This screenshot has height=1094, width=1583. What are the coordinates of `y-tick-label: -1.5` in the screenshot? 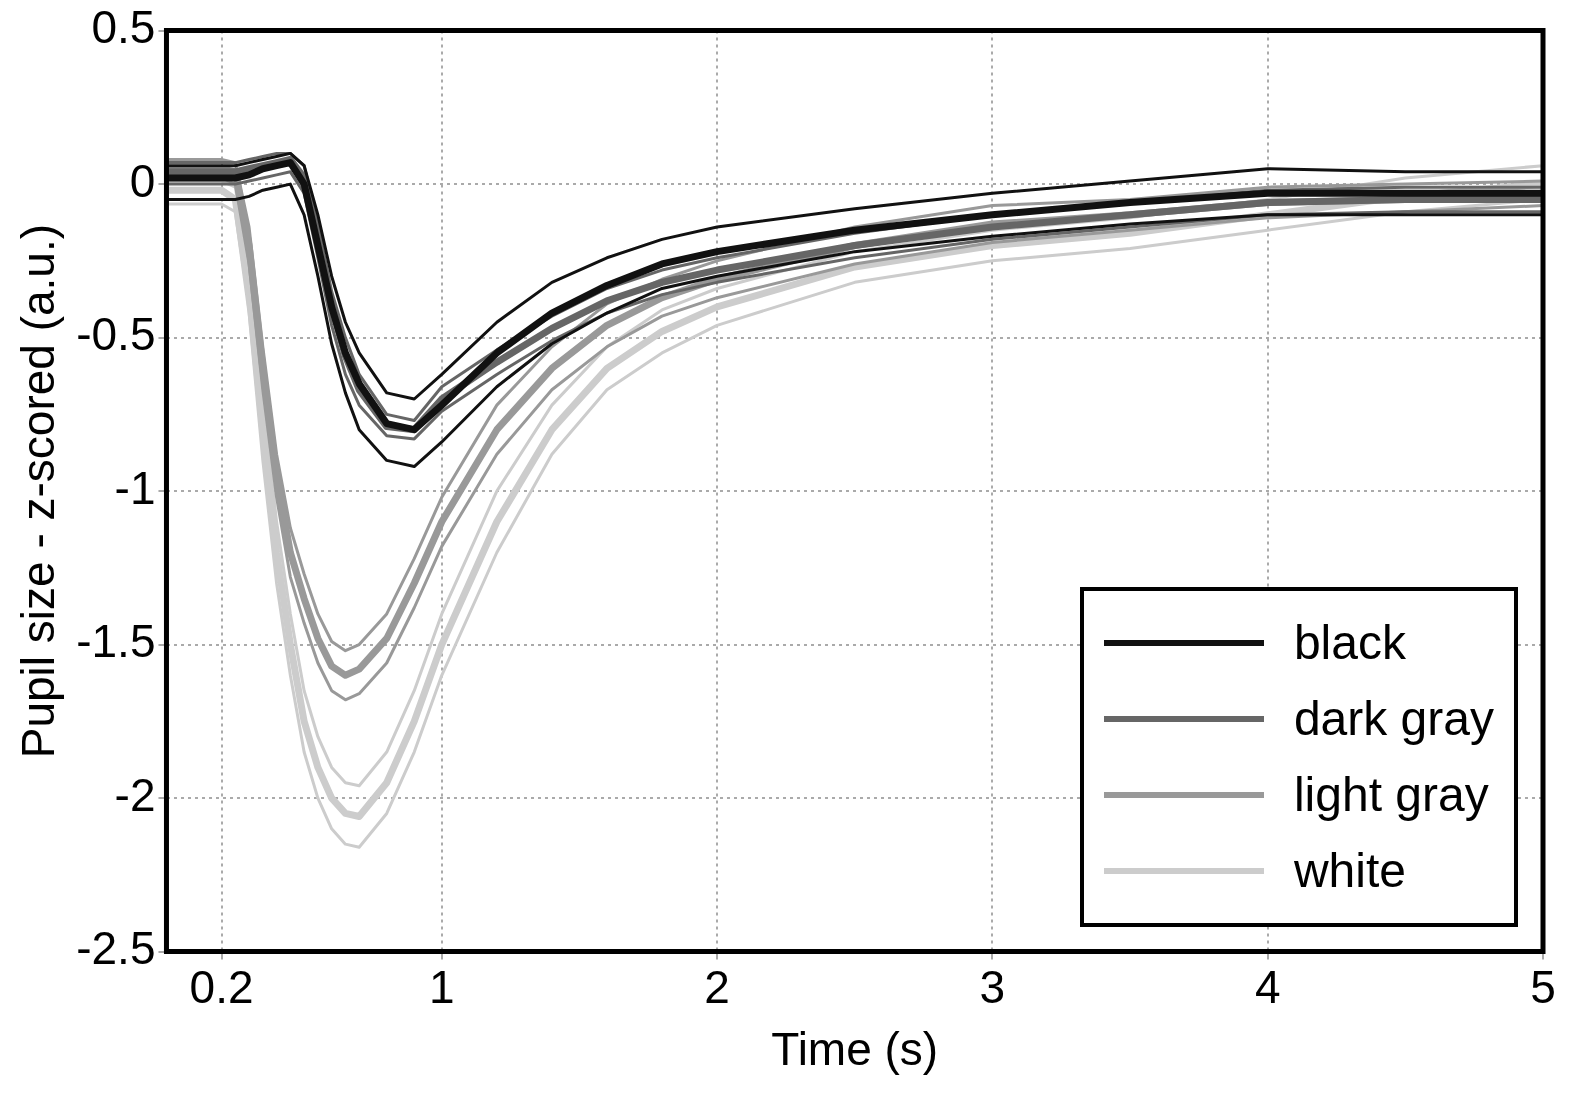 It's located at (116, 641).